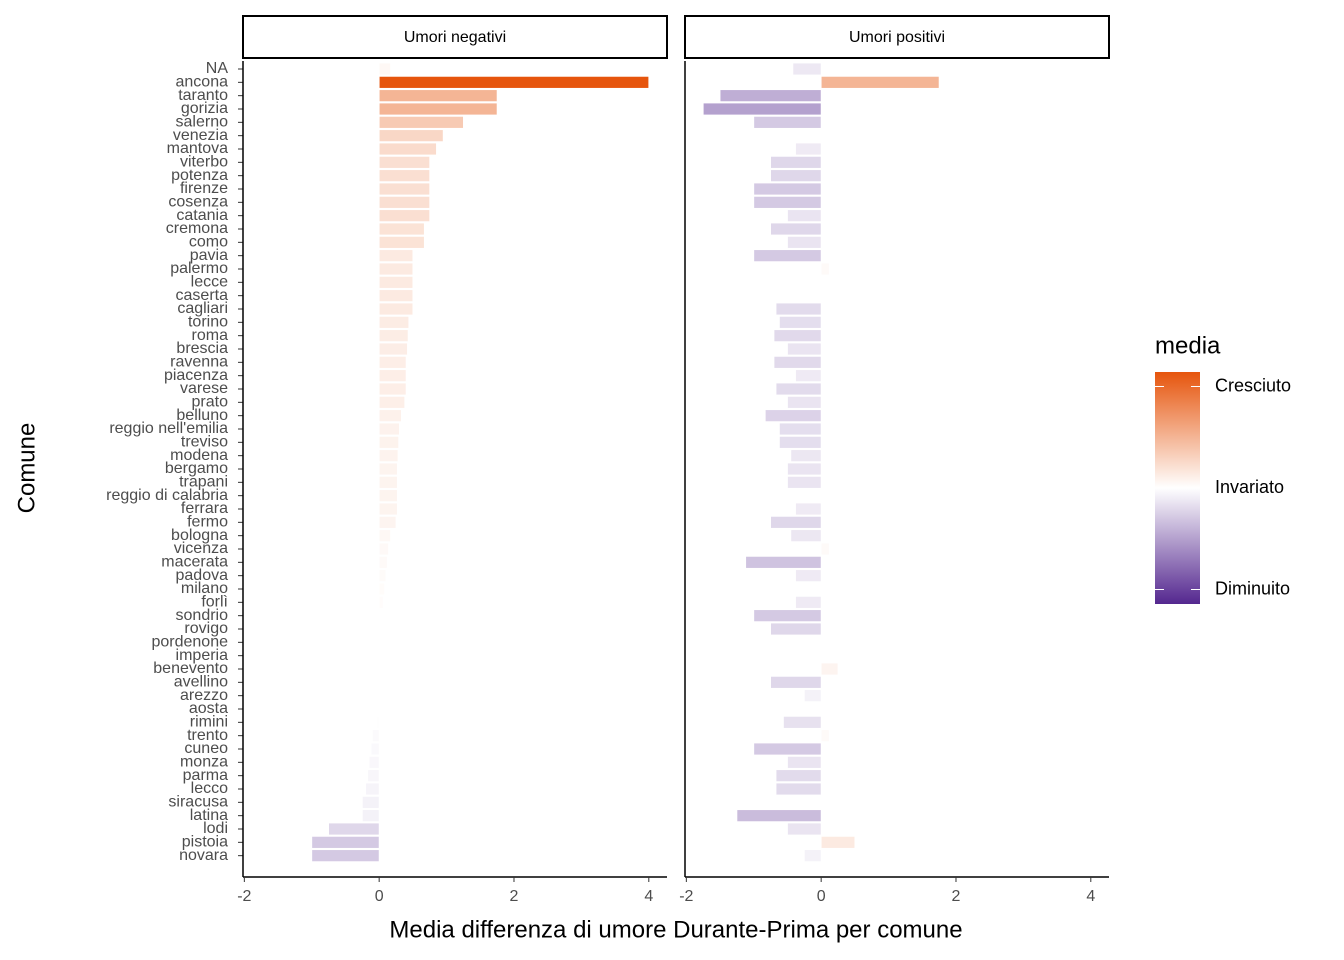 This screenshot has width=1344, height=960. What do you see at coordinates (202, 82) in the screenshot?
I see `y-tick-label: ancona` at bounding box center [202, 82].